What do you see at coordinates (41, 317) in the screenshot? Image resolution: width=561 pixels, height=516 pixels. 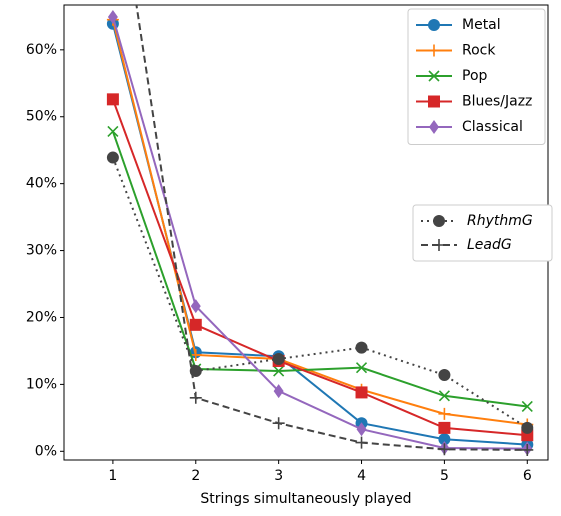 I see `y-tick-label: 20%` at bounding box center [41, 317].